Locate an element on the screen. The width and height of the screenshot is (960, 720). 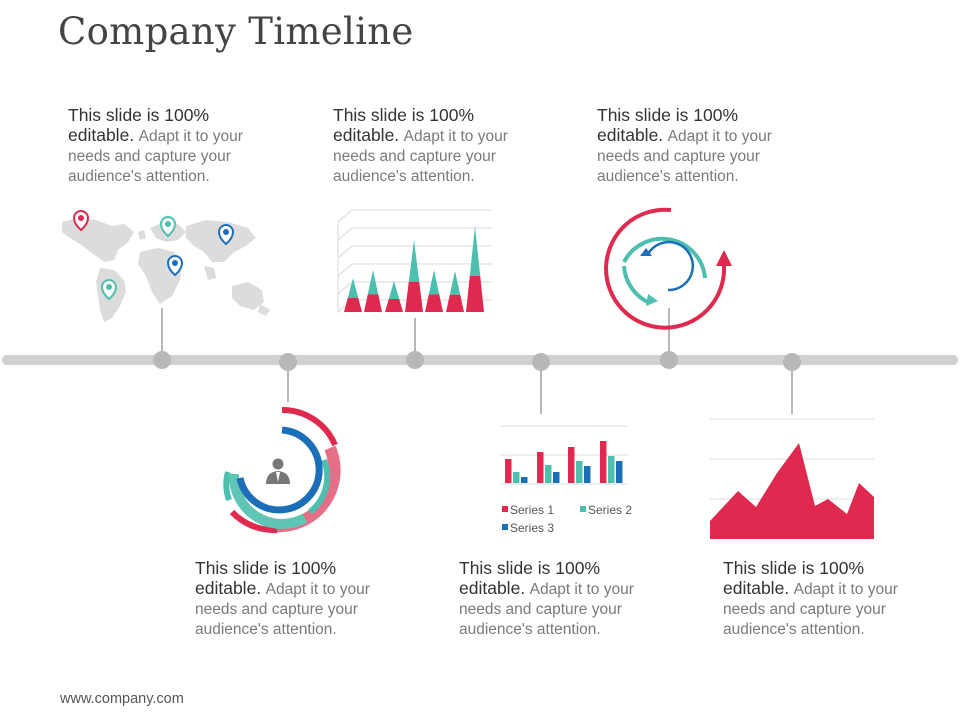
timeline-dots is located at coordinates (477, 361).